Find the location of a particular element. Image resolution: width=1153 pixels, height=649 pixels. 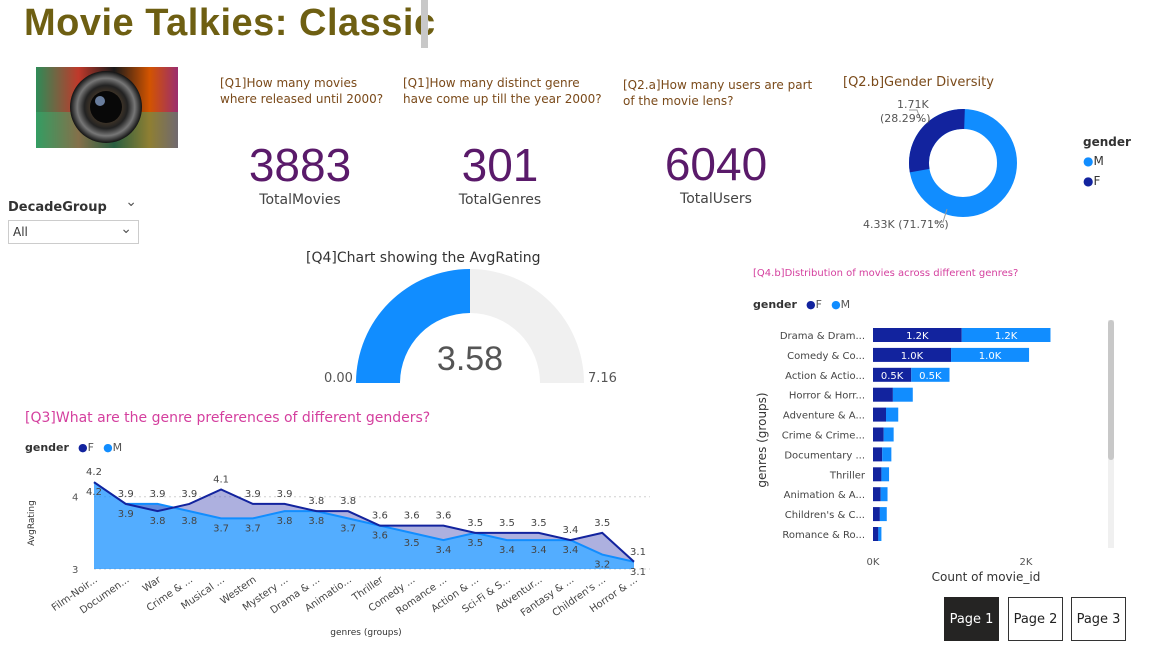

title-divider is located at coordinates (424, 24).